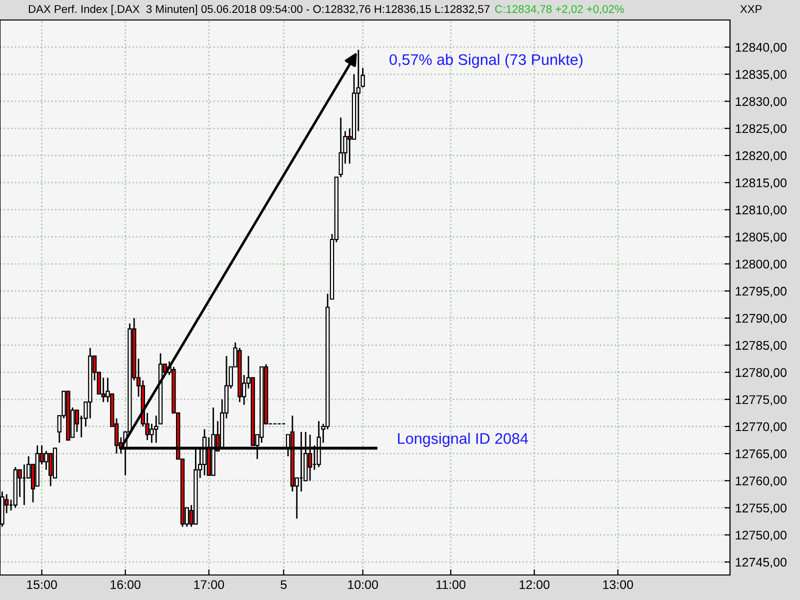  I want to click on y-tick-label: 12805,00, so click(761, 237).